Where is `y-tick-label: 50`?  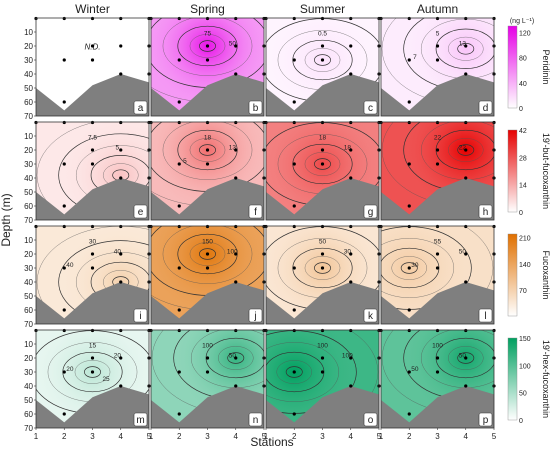
y-tick-label: 50 is located at coordinates (28, 296).